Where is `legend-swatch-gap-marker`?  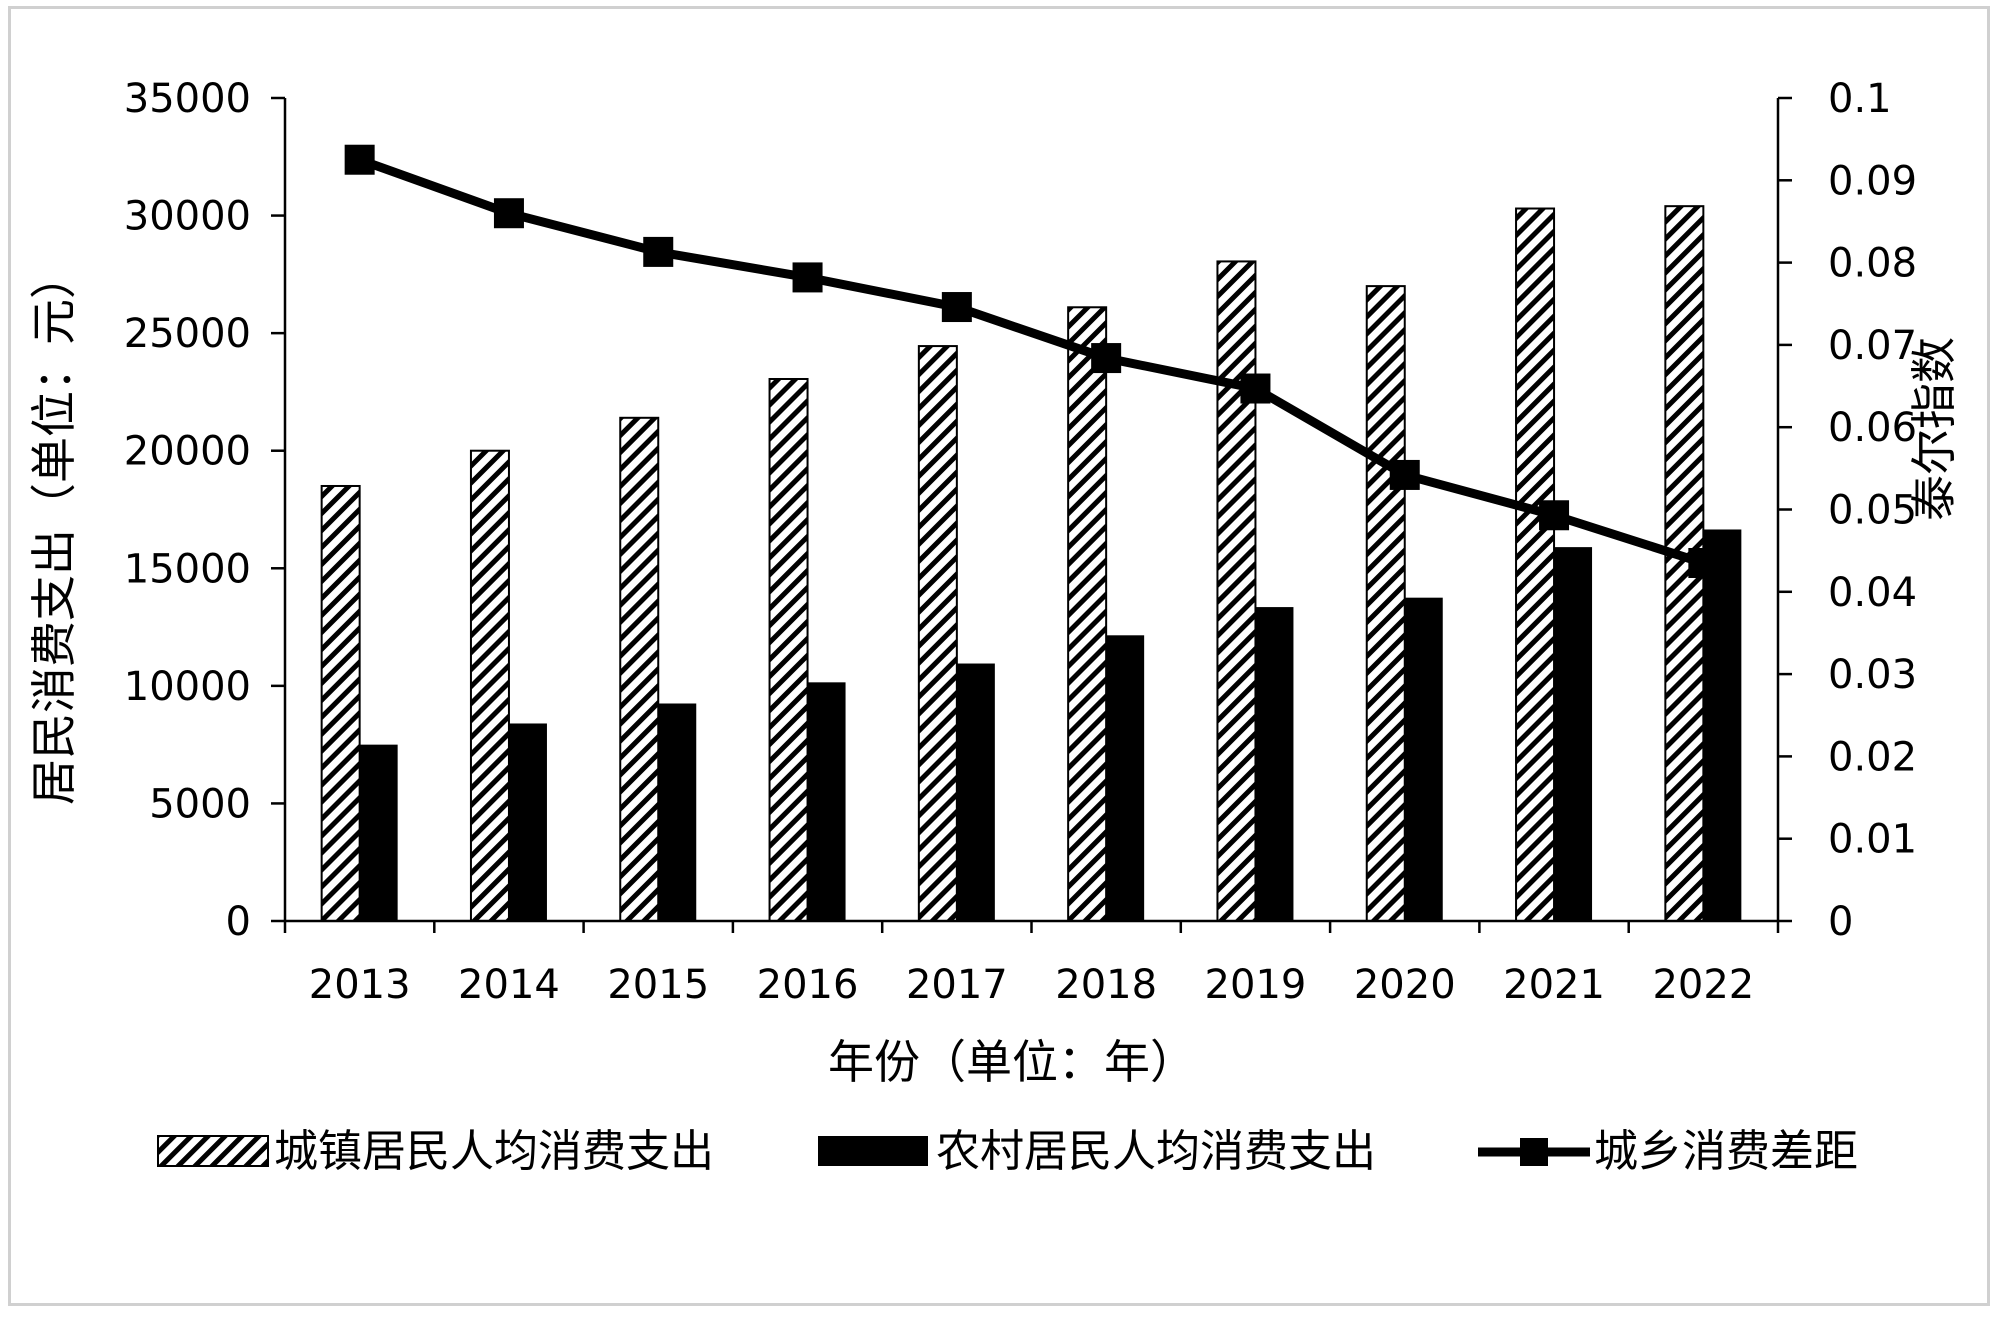
legend-swatch-gap-marker is located at coordinates (1534, 1152).